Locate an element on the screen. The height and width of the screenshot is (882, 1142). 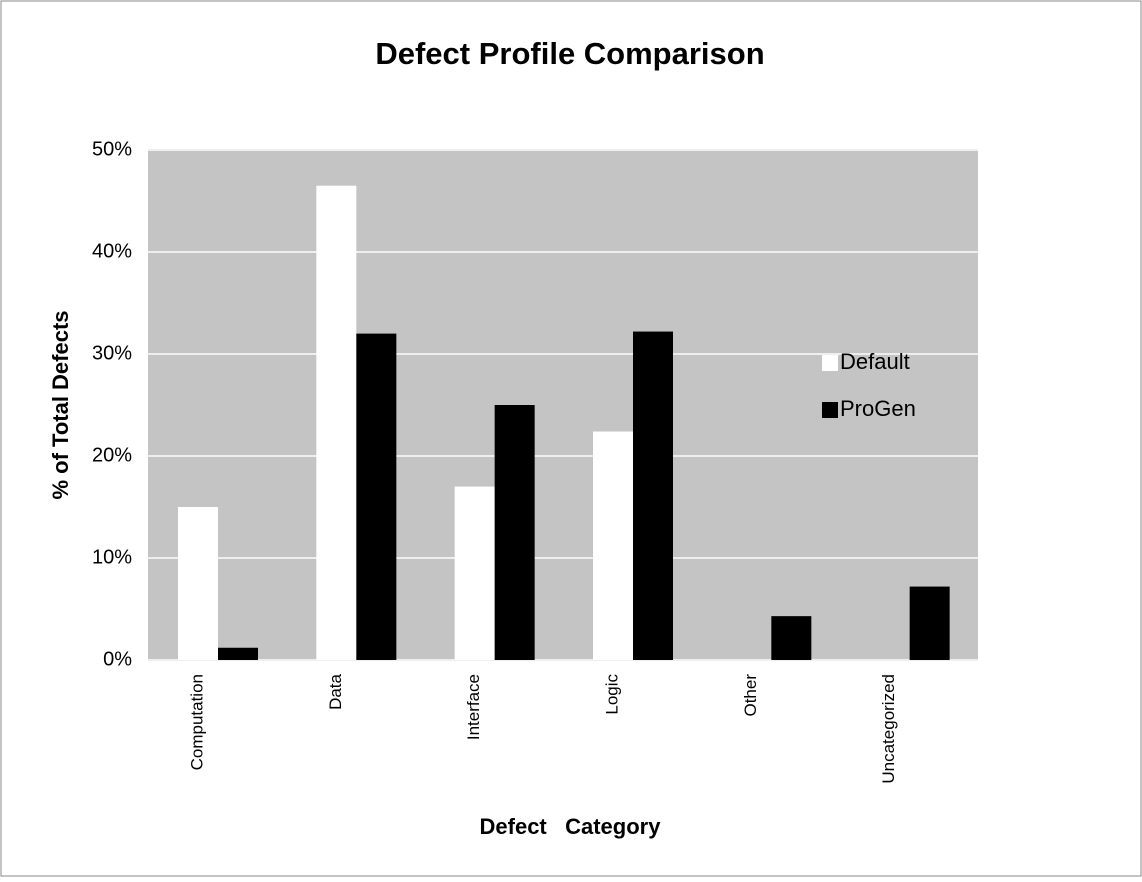
y-axis-label: % of Total Defects is located at coordinates (60, 404).